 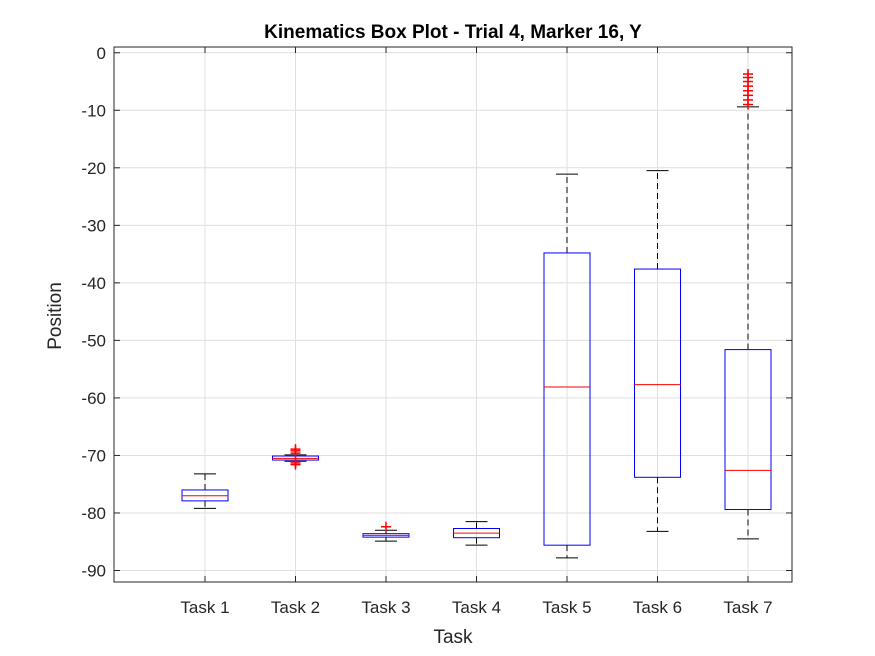 What do you see at coordinates (93, 513) in the screenshot?
I see `y-tick-label: -80` at bounding box center [93, 513].